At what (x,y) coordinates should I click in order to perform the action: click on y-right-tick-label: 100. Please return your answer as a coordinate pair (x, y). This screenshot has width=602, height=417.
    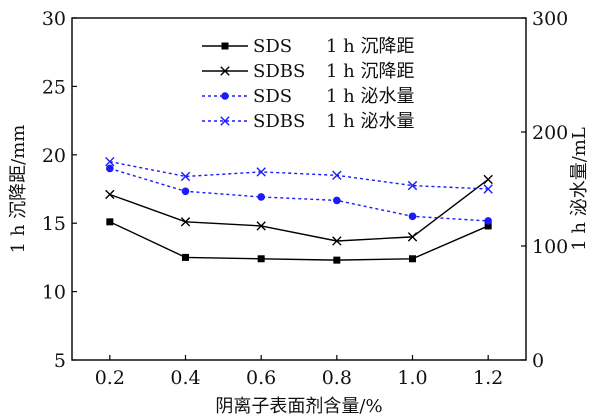
    Looking at the image, I should click on (550, 247).